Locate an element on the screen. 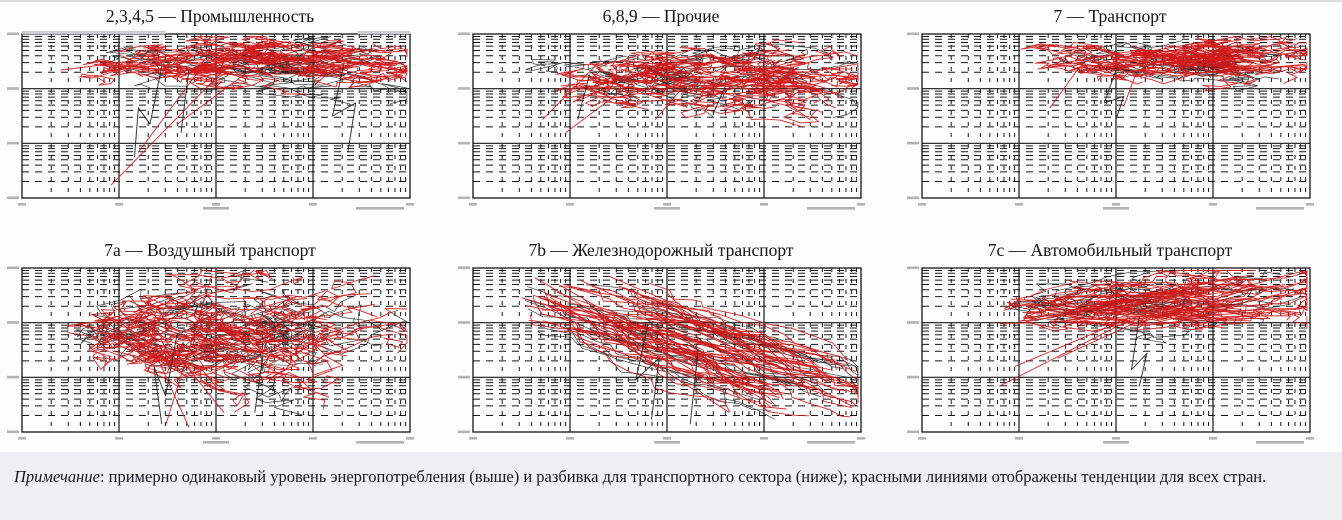 This screenshot has height=520, width=1342. scatter-plot-svg-transport is located at coordinates (1110, 121).